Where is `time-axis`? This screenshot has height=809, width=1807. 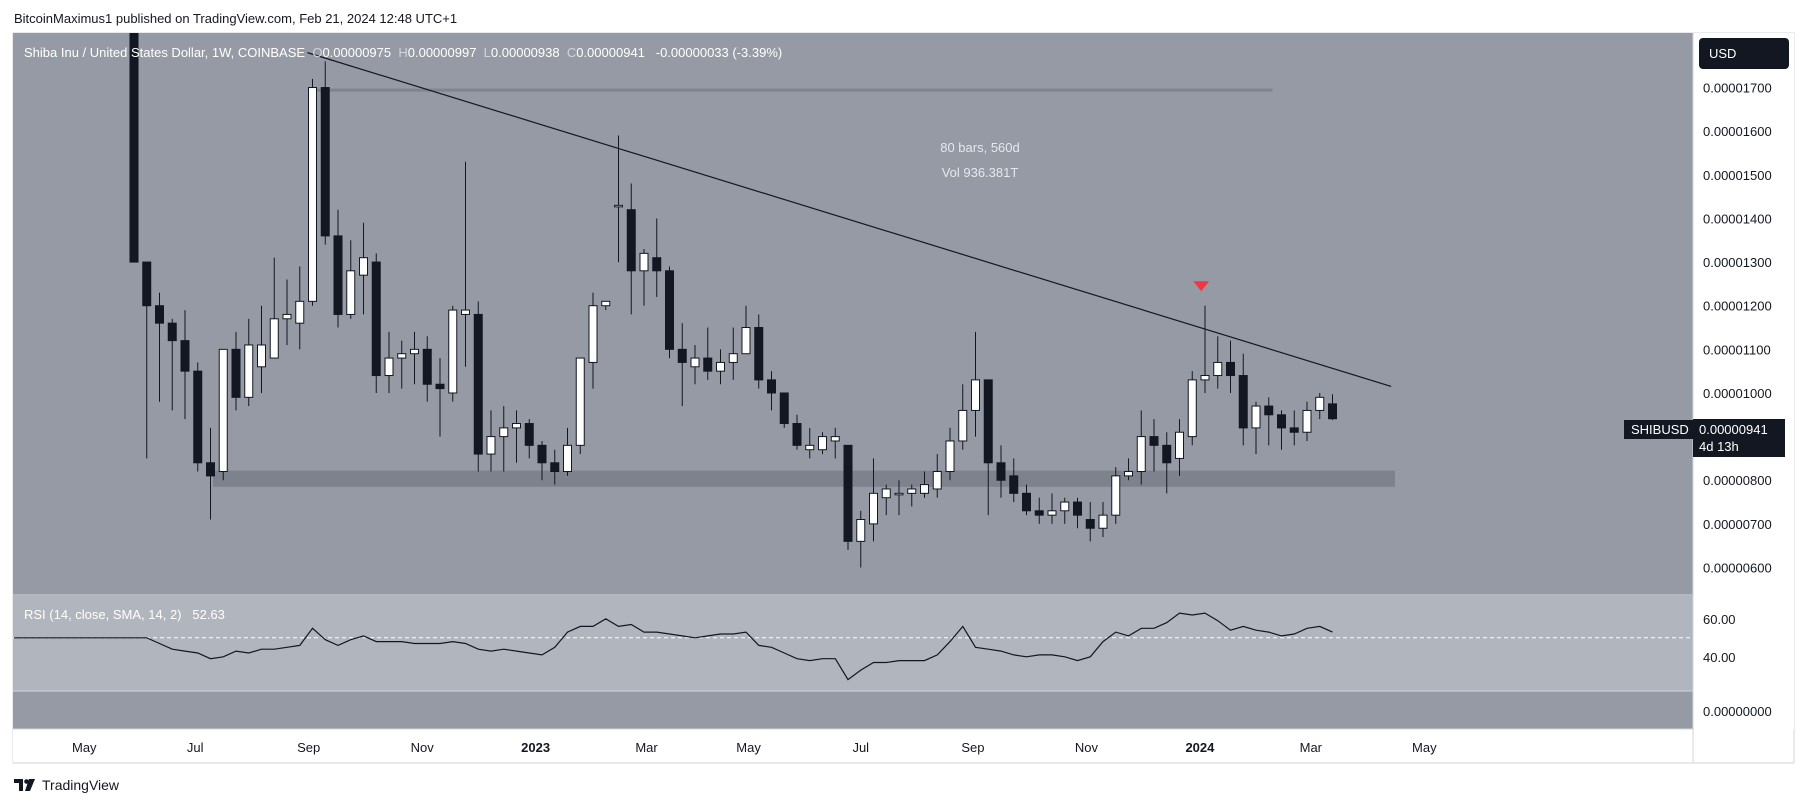
time-axis is located at coordinates (853, 746).